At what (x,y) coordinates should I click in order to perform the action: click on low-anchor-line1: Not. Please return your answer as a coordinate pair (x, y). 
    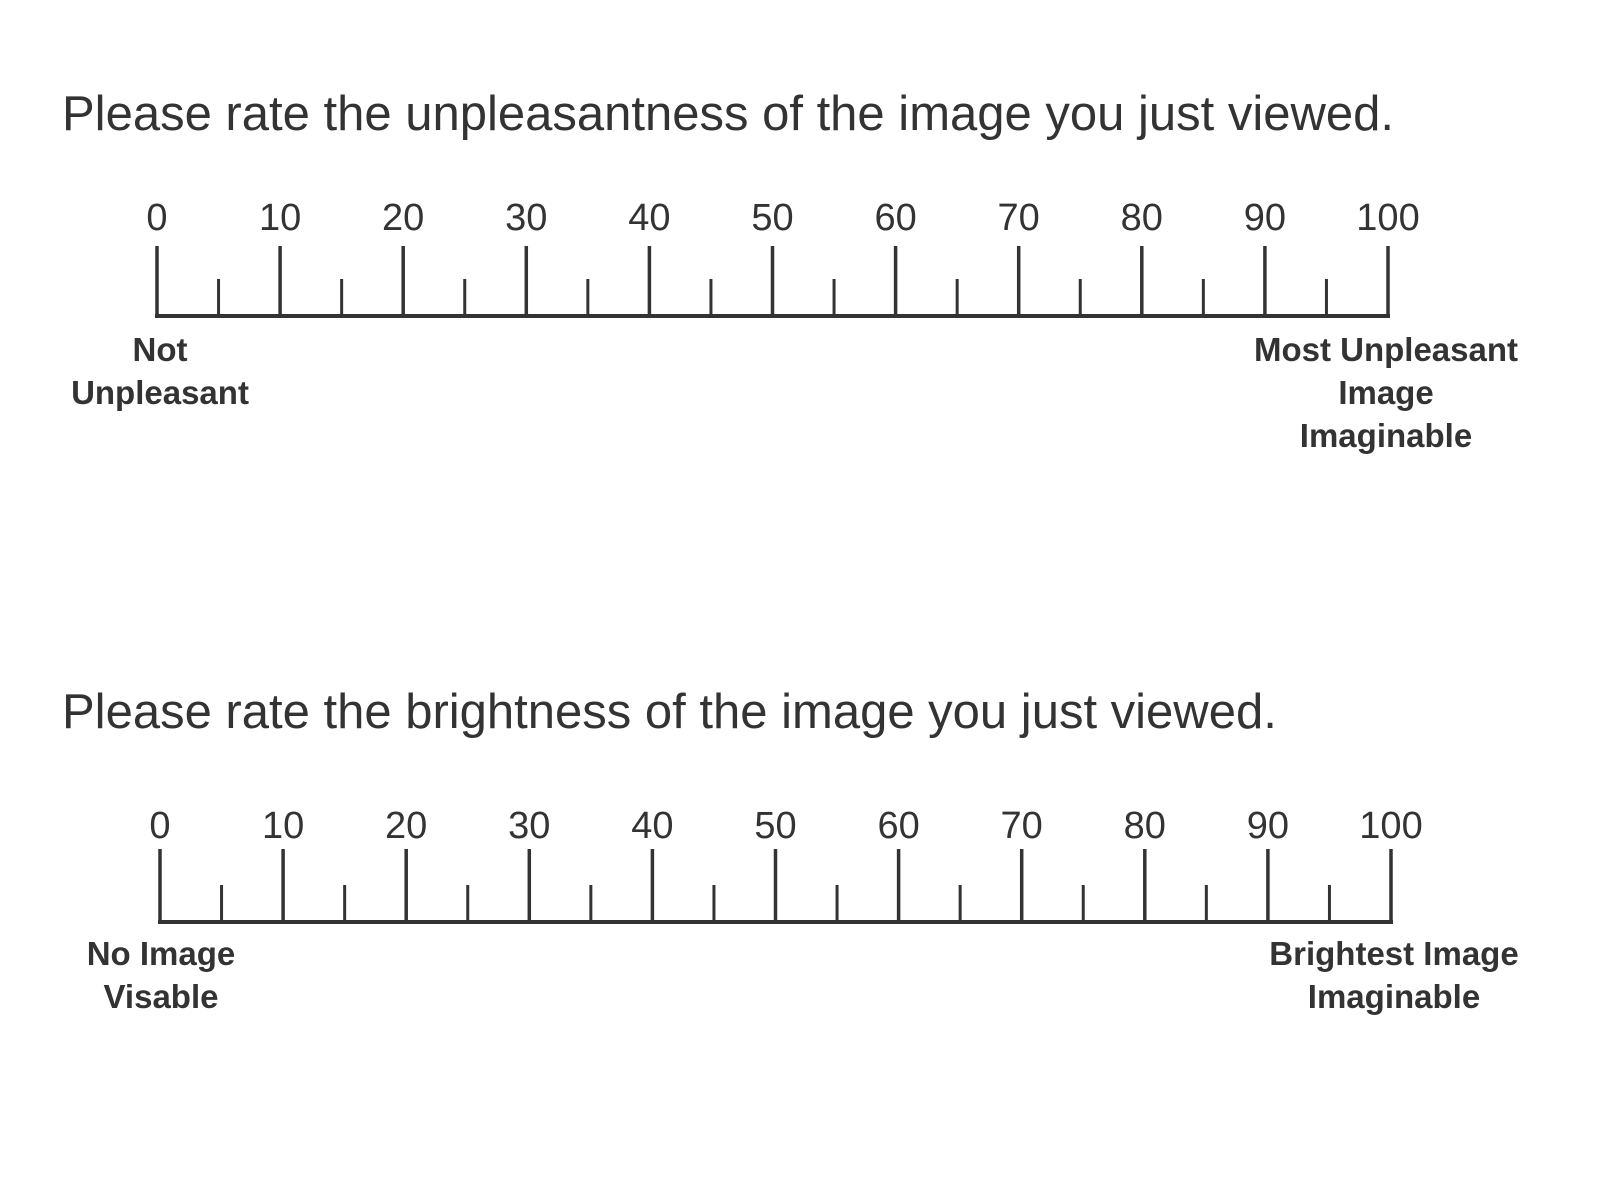
    Looking at the image, I should click on (160, 349).